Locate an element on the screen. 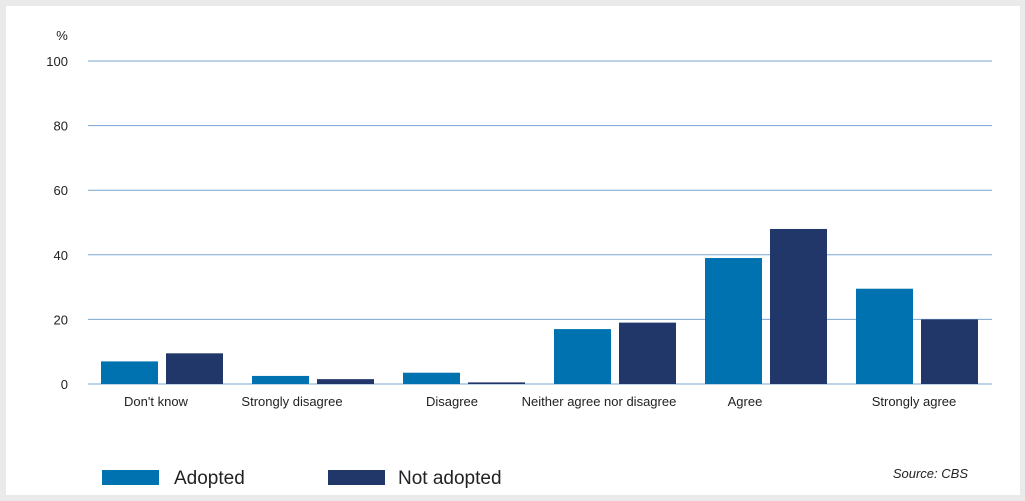 This screenshot has height=501, width=1025. y-tick-label: 100 is located at coordinates (57, 61).